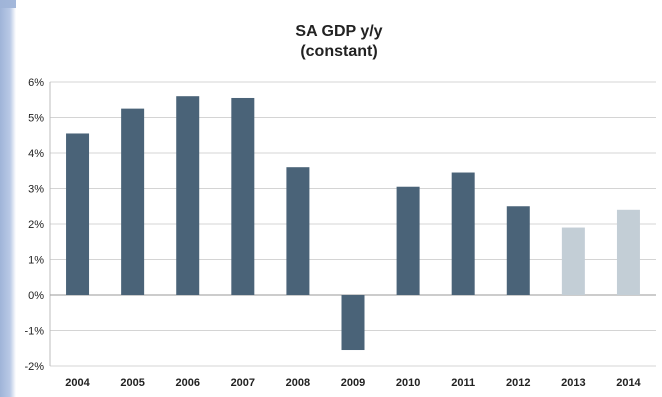 This screenshot has width=662, height=397. What do you see at coordinates (463, 383) in the screenshot?
I see `x-tick-label: 2011` at bounding box center [463, 383].